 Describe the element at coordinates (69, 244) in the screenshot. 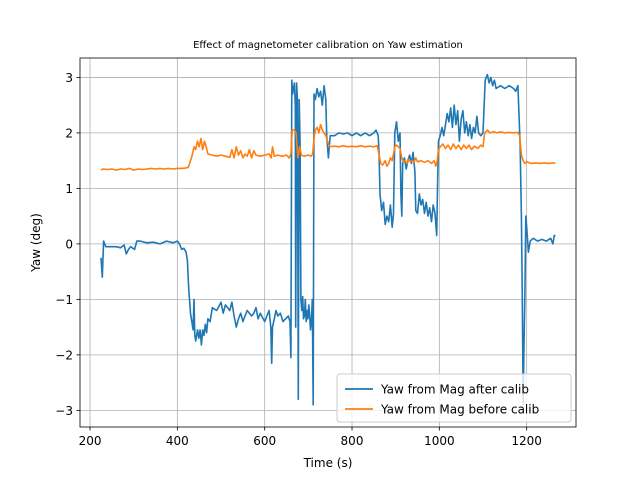

I see `y-tick-label: 0` at that location.